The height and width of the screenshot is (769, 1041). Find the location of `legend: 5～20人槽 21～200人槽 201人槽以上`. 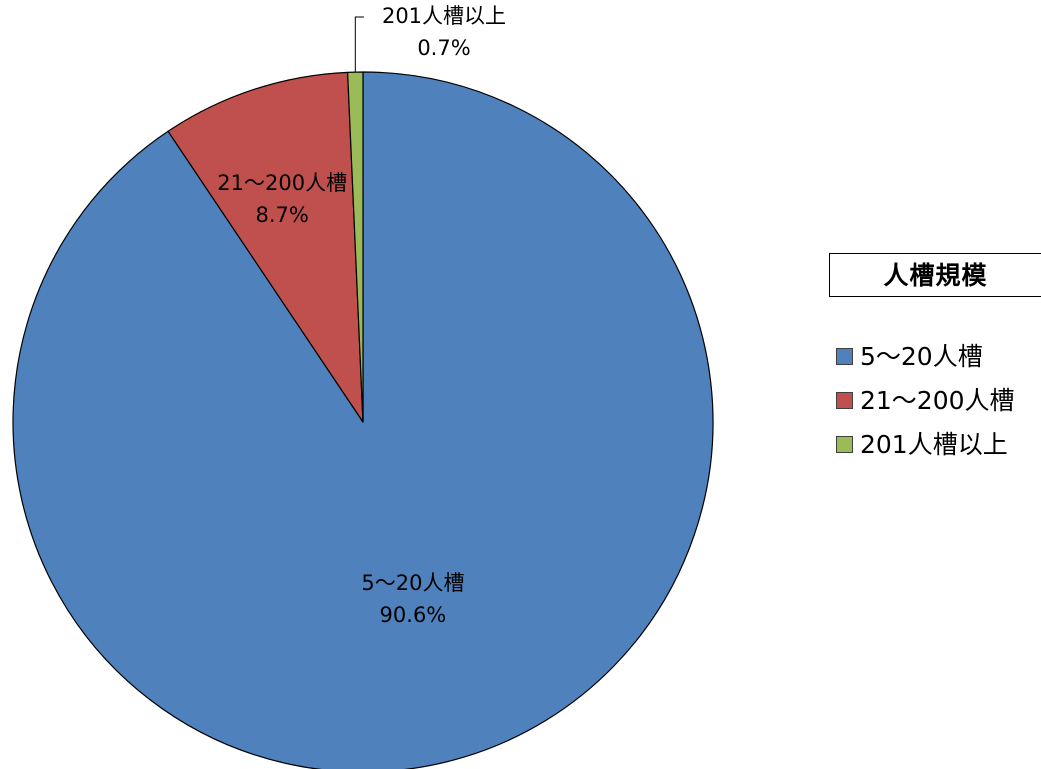

legend: 5～20人槽 21～200人槽 201人槽以上 is located at coordinates (925, 400).